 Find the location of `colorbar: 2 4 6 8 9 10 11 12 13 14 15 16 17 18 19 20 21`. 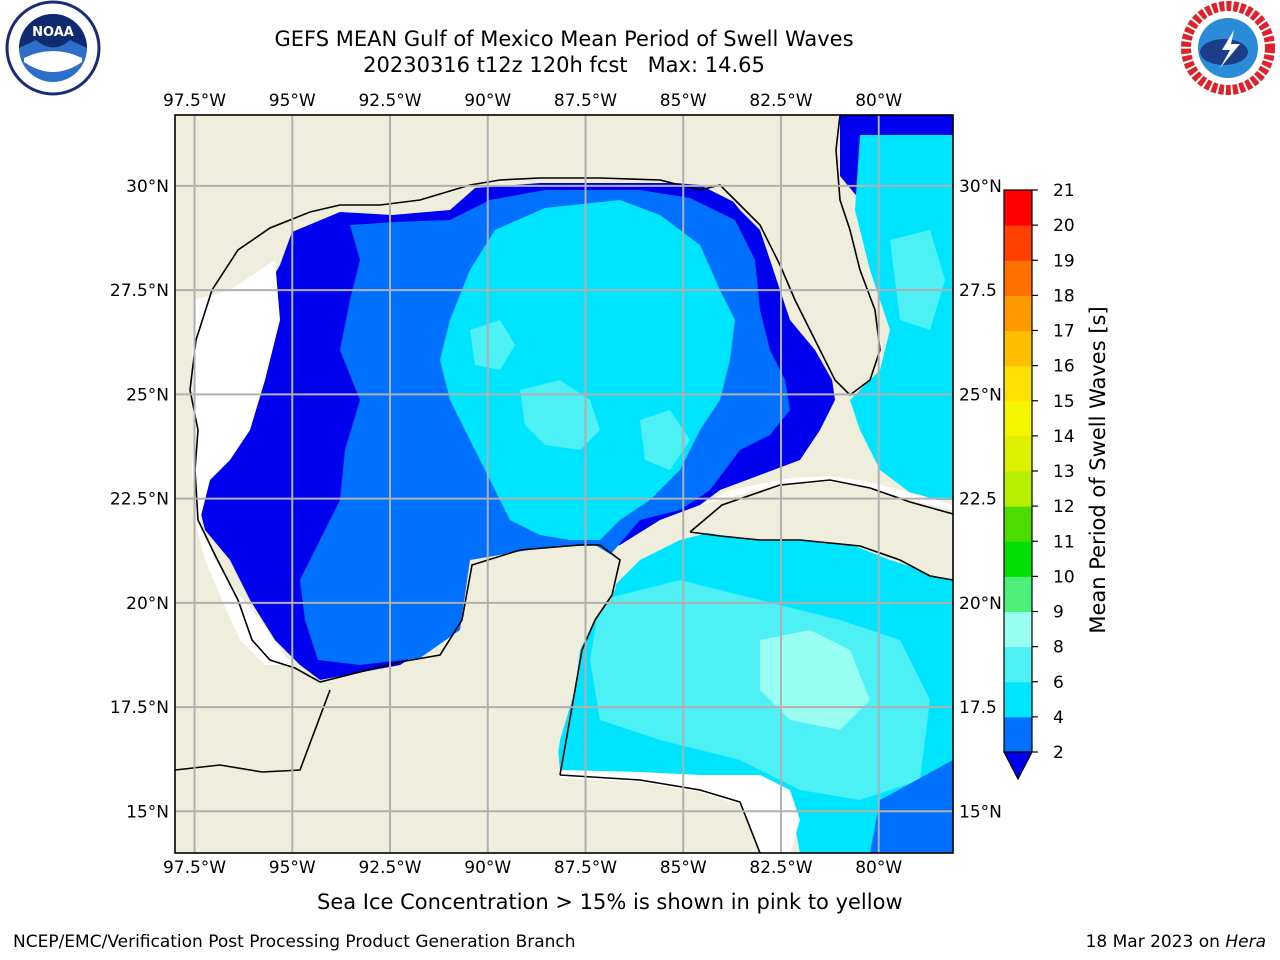

colorbar: 2 4 6 8 9 10 11 12 13 14 15 16 17 18 19 20 21 is located at coordinates (1039, 481).